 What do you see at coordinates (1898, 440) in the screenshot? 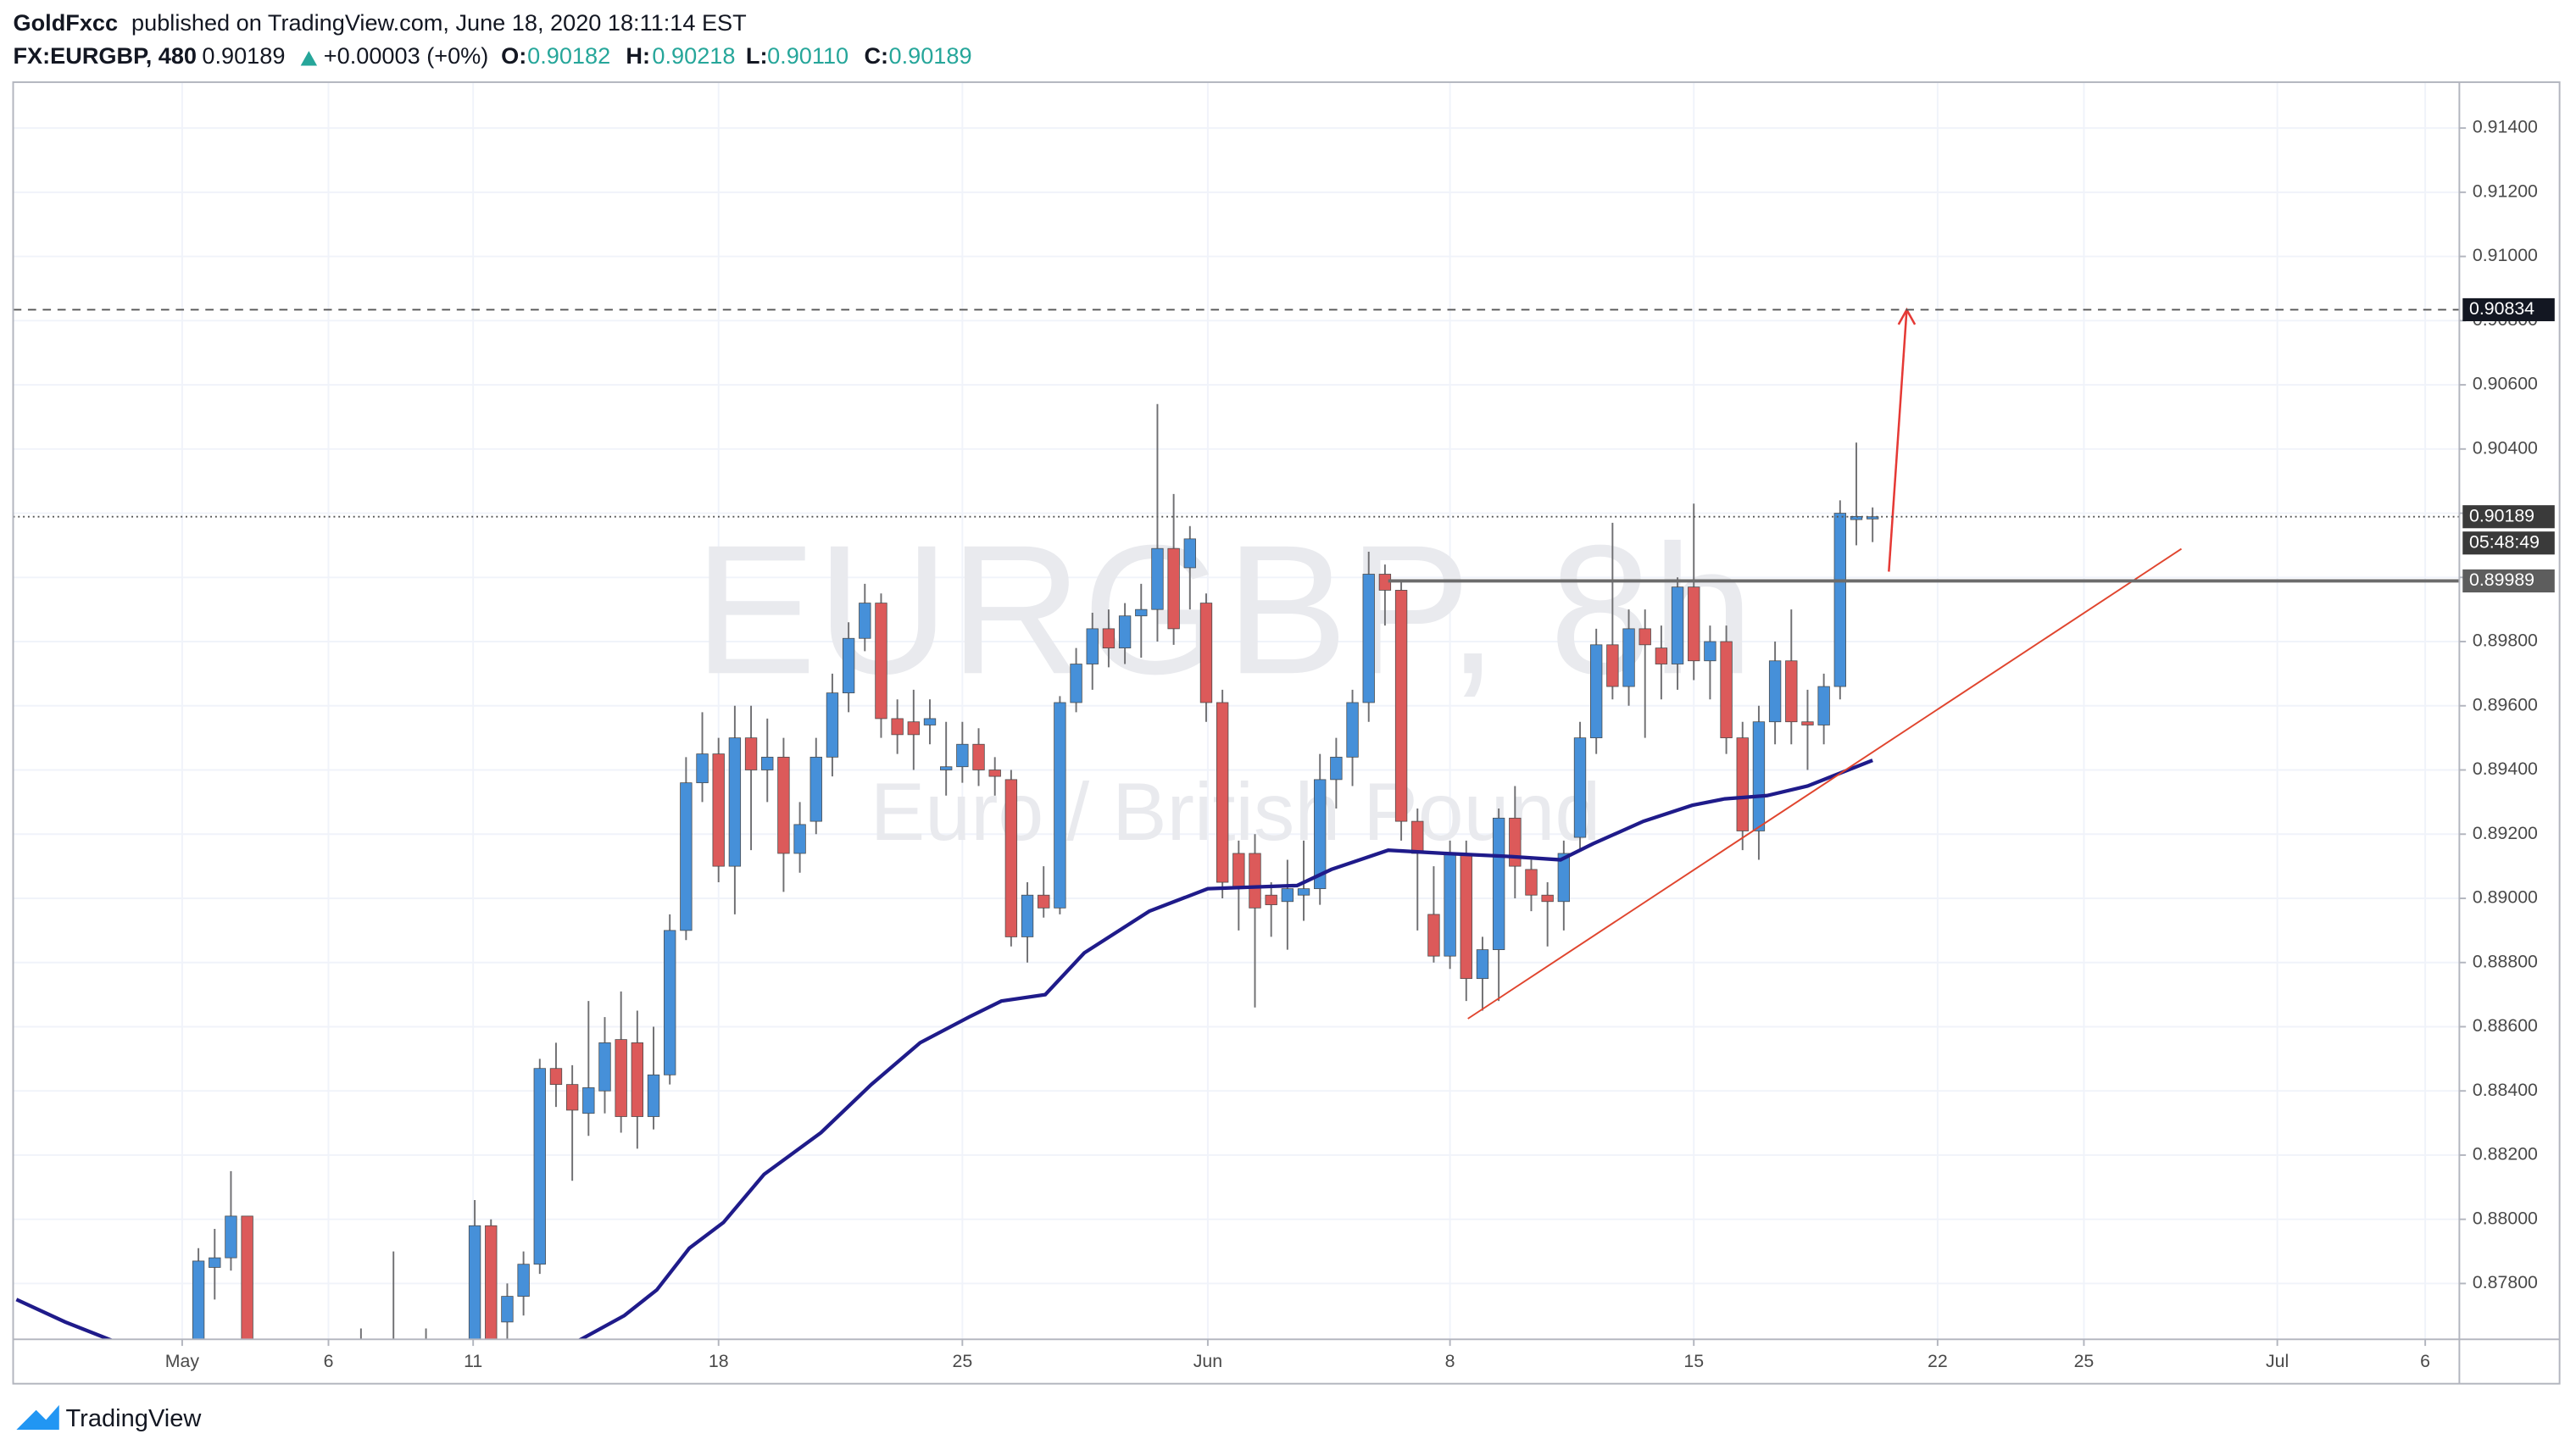
I see `target-arrow` at bounding box center [1898, 440].